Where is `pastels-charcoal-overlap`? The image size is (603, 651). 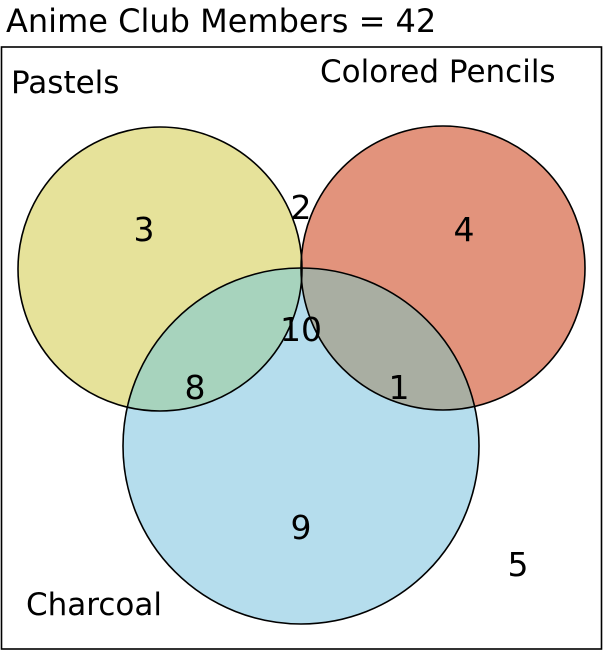
pastels-charcoal-overlap is located at coordinates (212, 339).